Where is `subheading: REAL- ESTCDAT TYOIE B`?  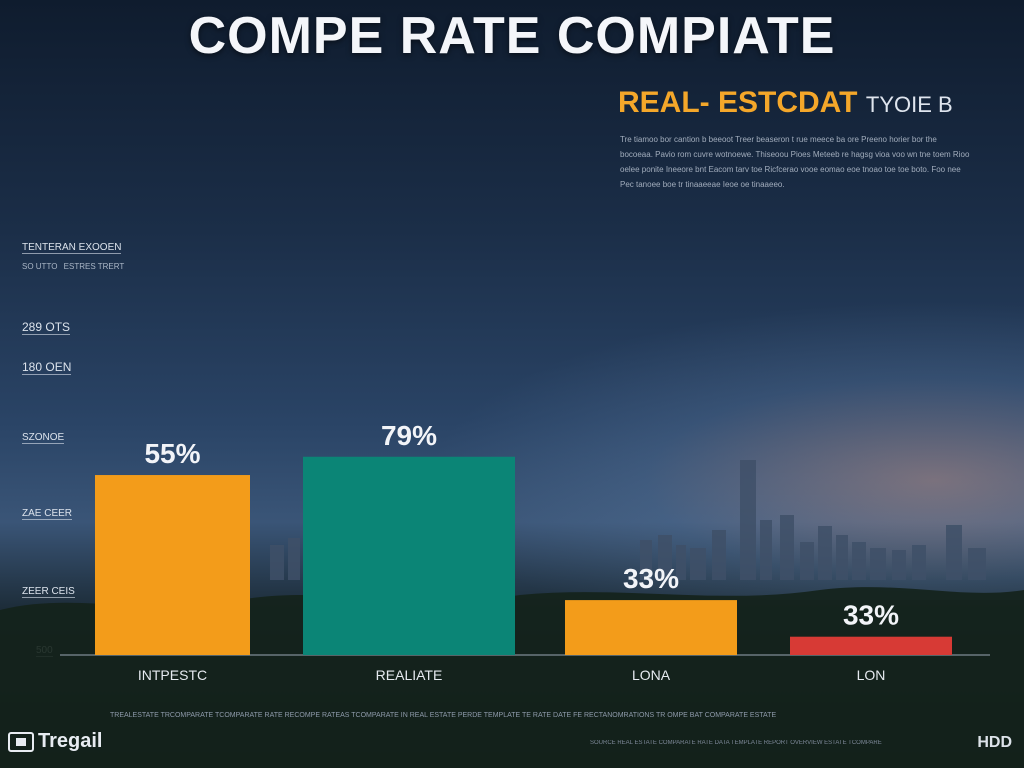
subheading: REAL- ESTCDAT TYOIE B is located at coordinates (785, 103).